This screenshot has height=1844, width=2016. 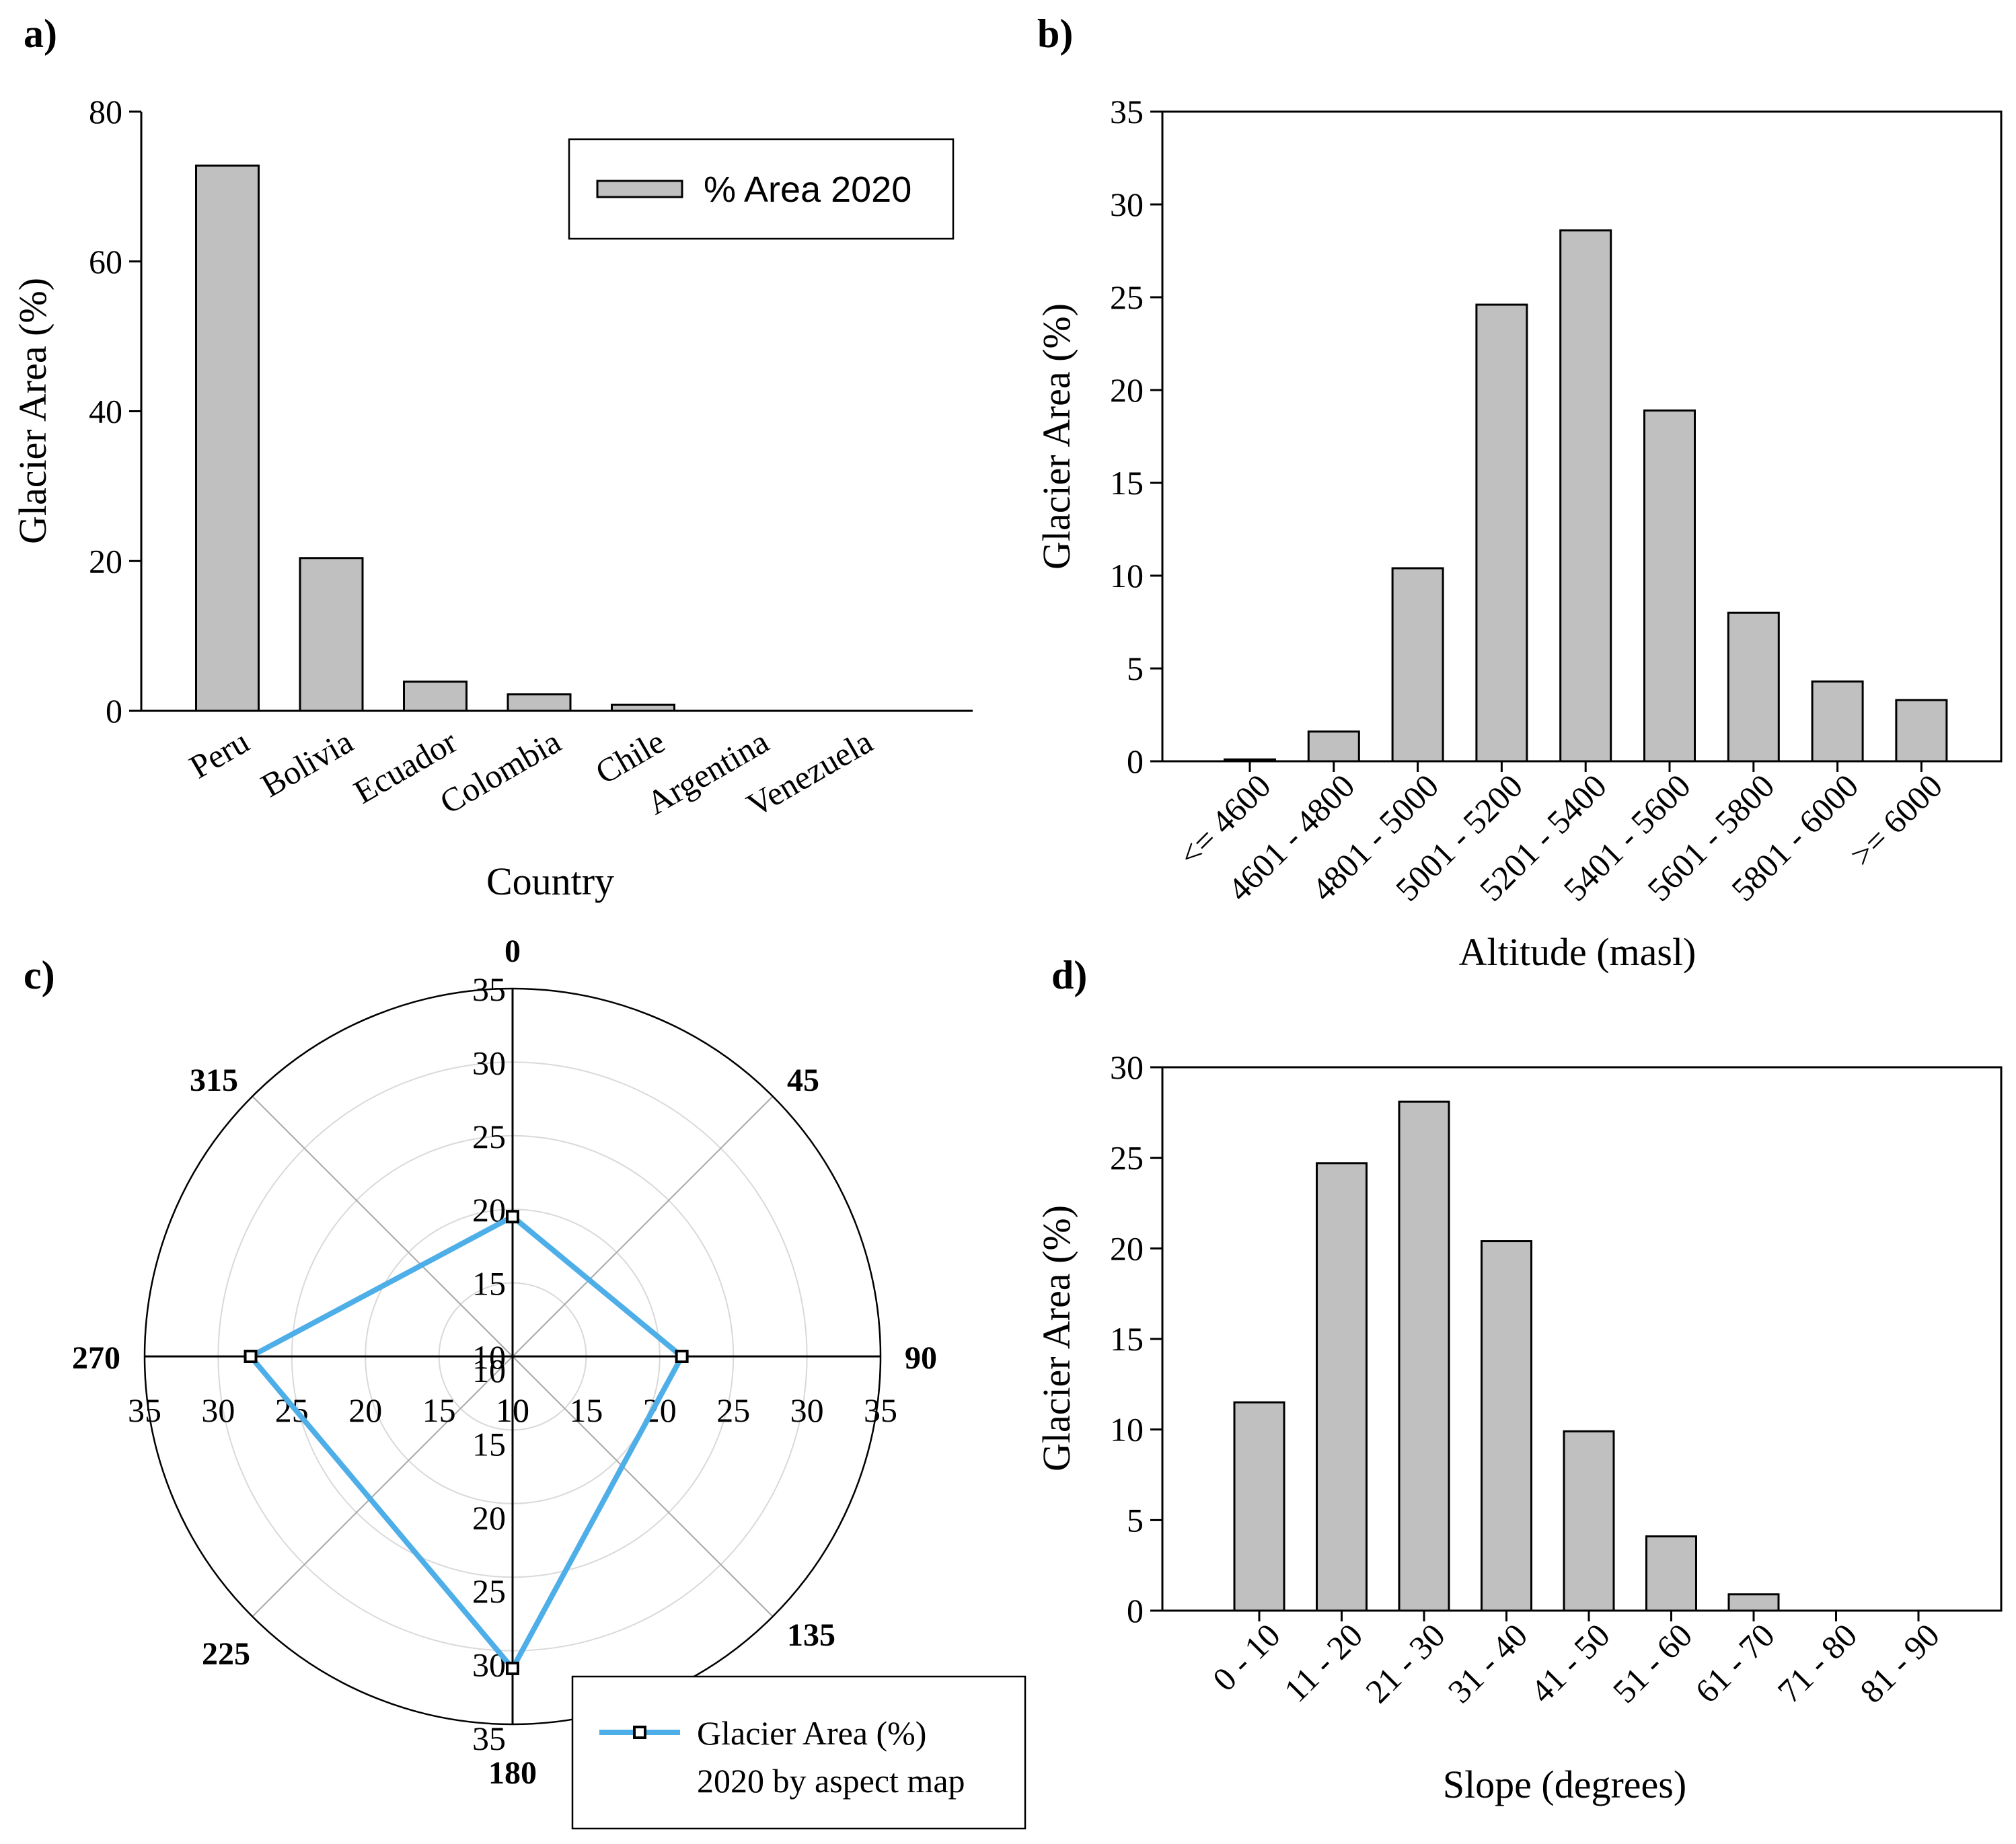 What do you see at coordinates (639, 1732) in the screenshot?
I see `panel-c-legend-marker` at bounding box center [639, 1732].